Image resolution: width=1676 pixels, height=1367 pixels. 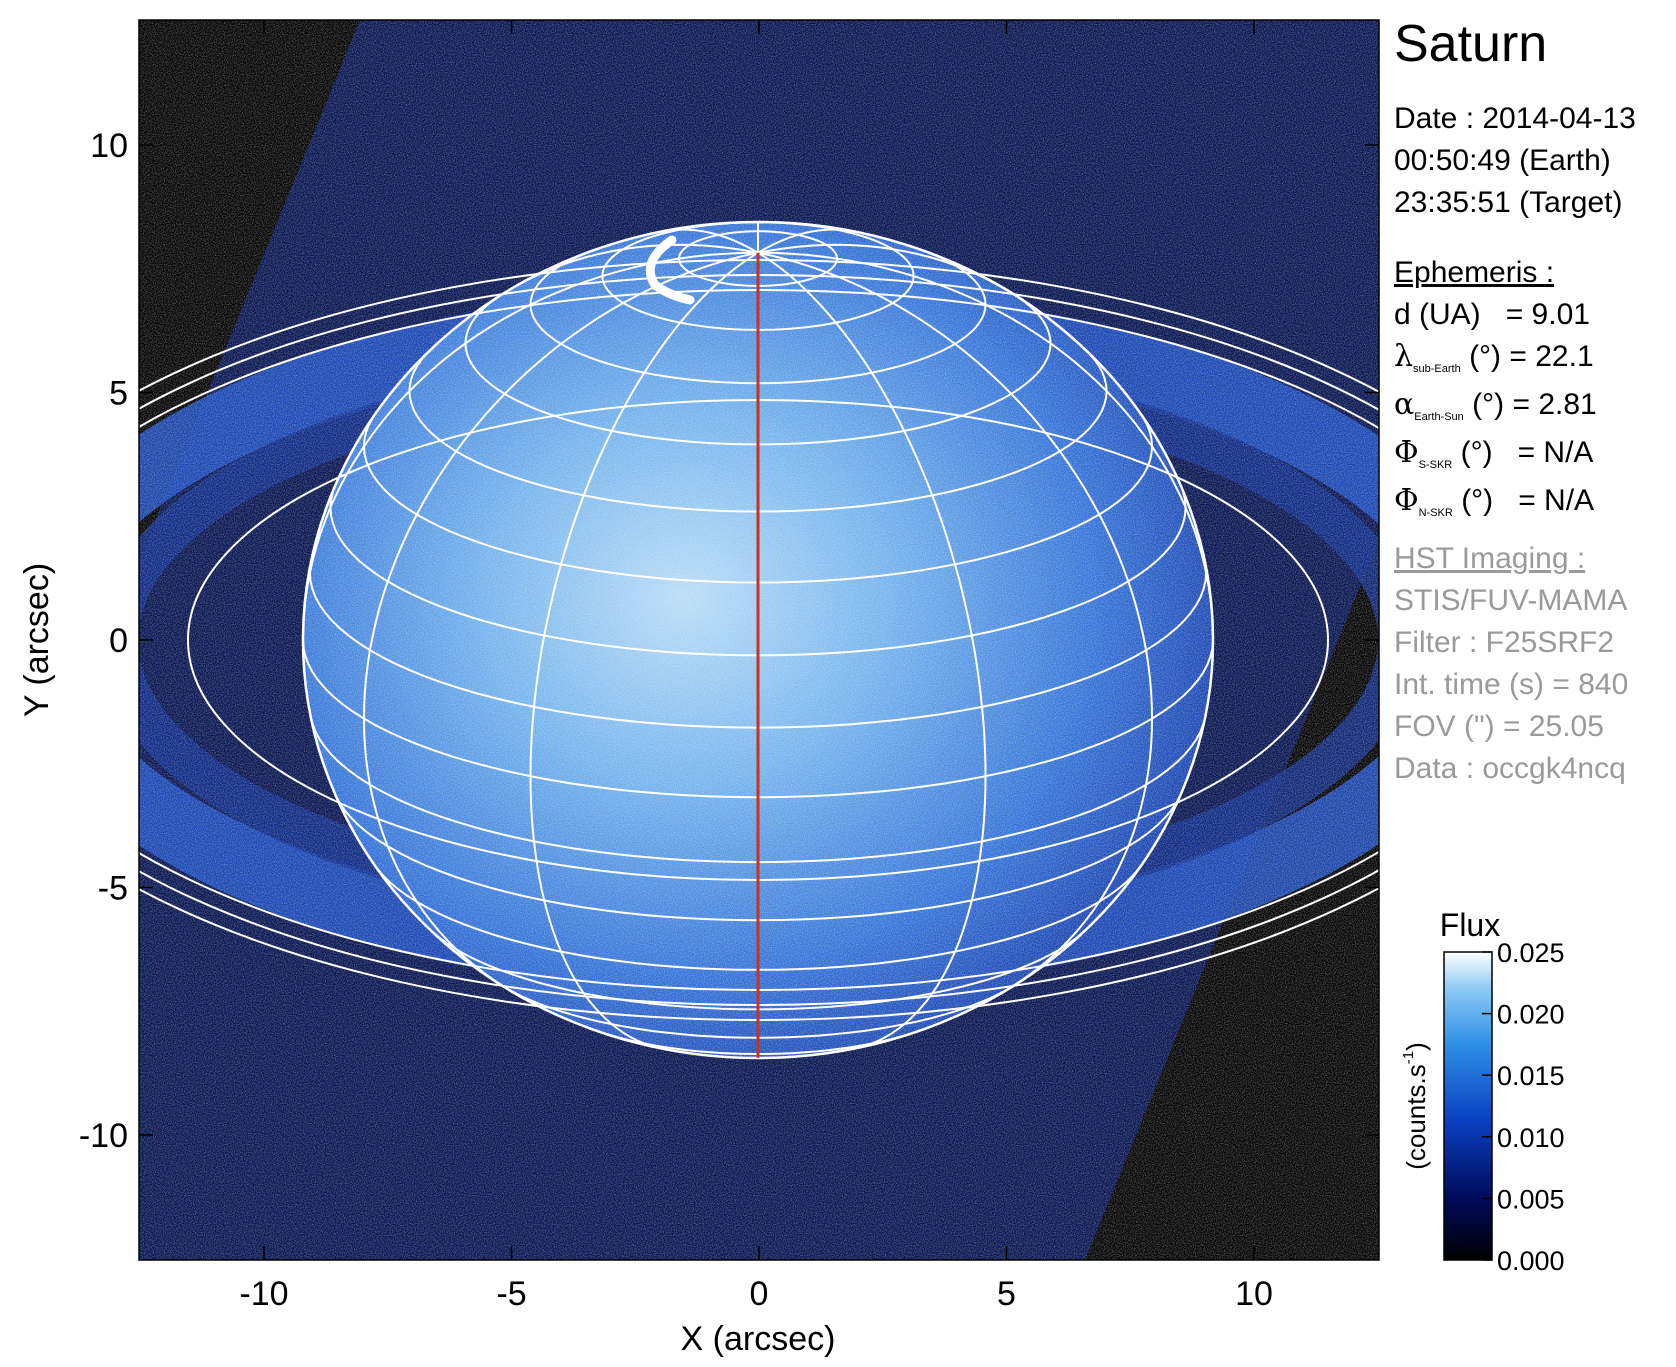 I want to click on x-tick-label: 0, so click(x=759, y=1294).